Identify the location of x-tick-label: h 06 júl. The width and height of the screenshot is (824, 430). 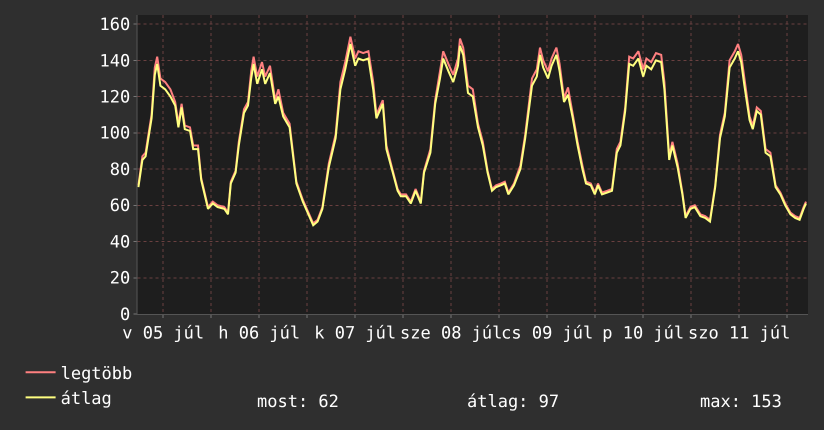
(259, 333).